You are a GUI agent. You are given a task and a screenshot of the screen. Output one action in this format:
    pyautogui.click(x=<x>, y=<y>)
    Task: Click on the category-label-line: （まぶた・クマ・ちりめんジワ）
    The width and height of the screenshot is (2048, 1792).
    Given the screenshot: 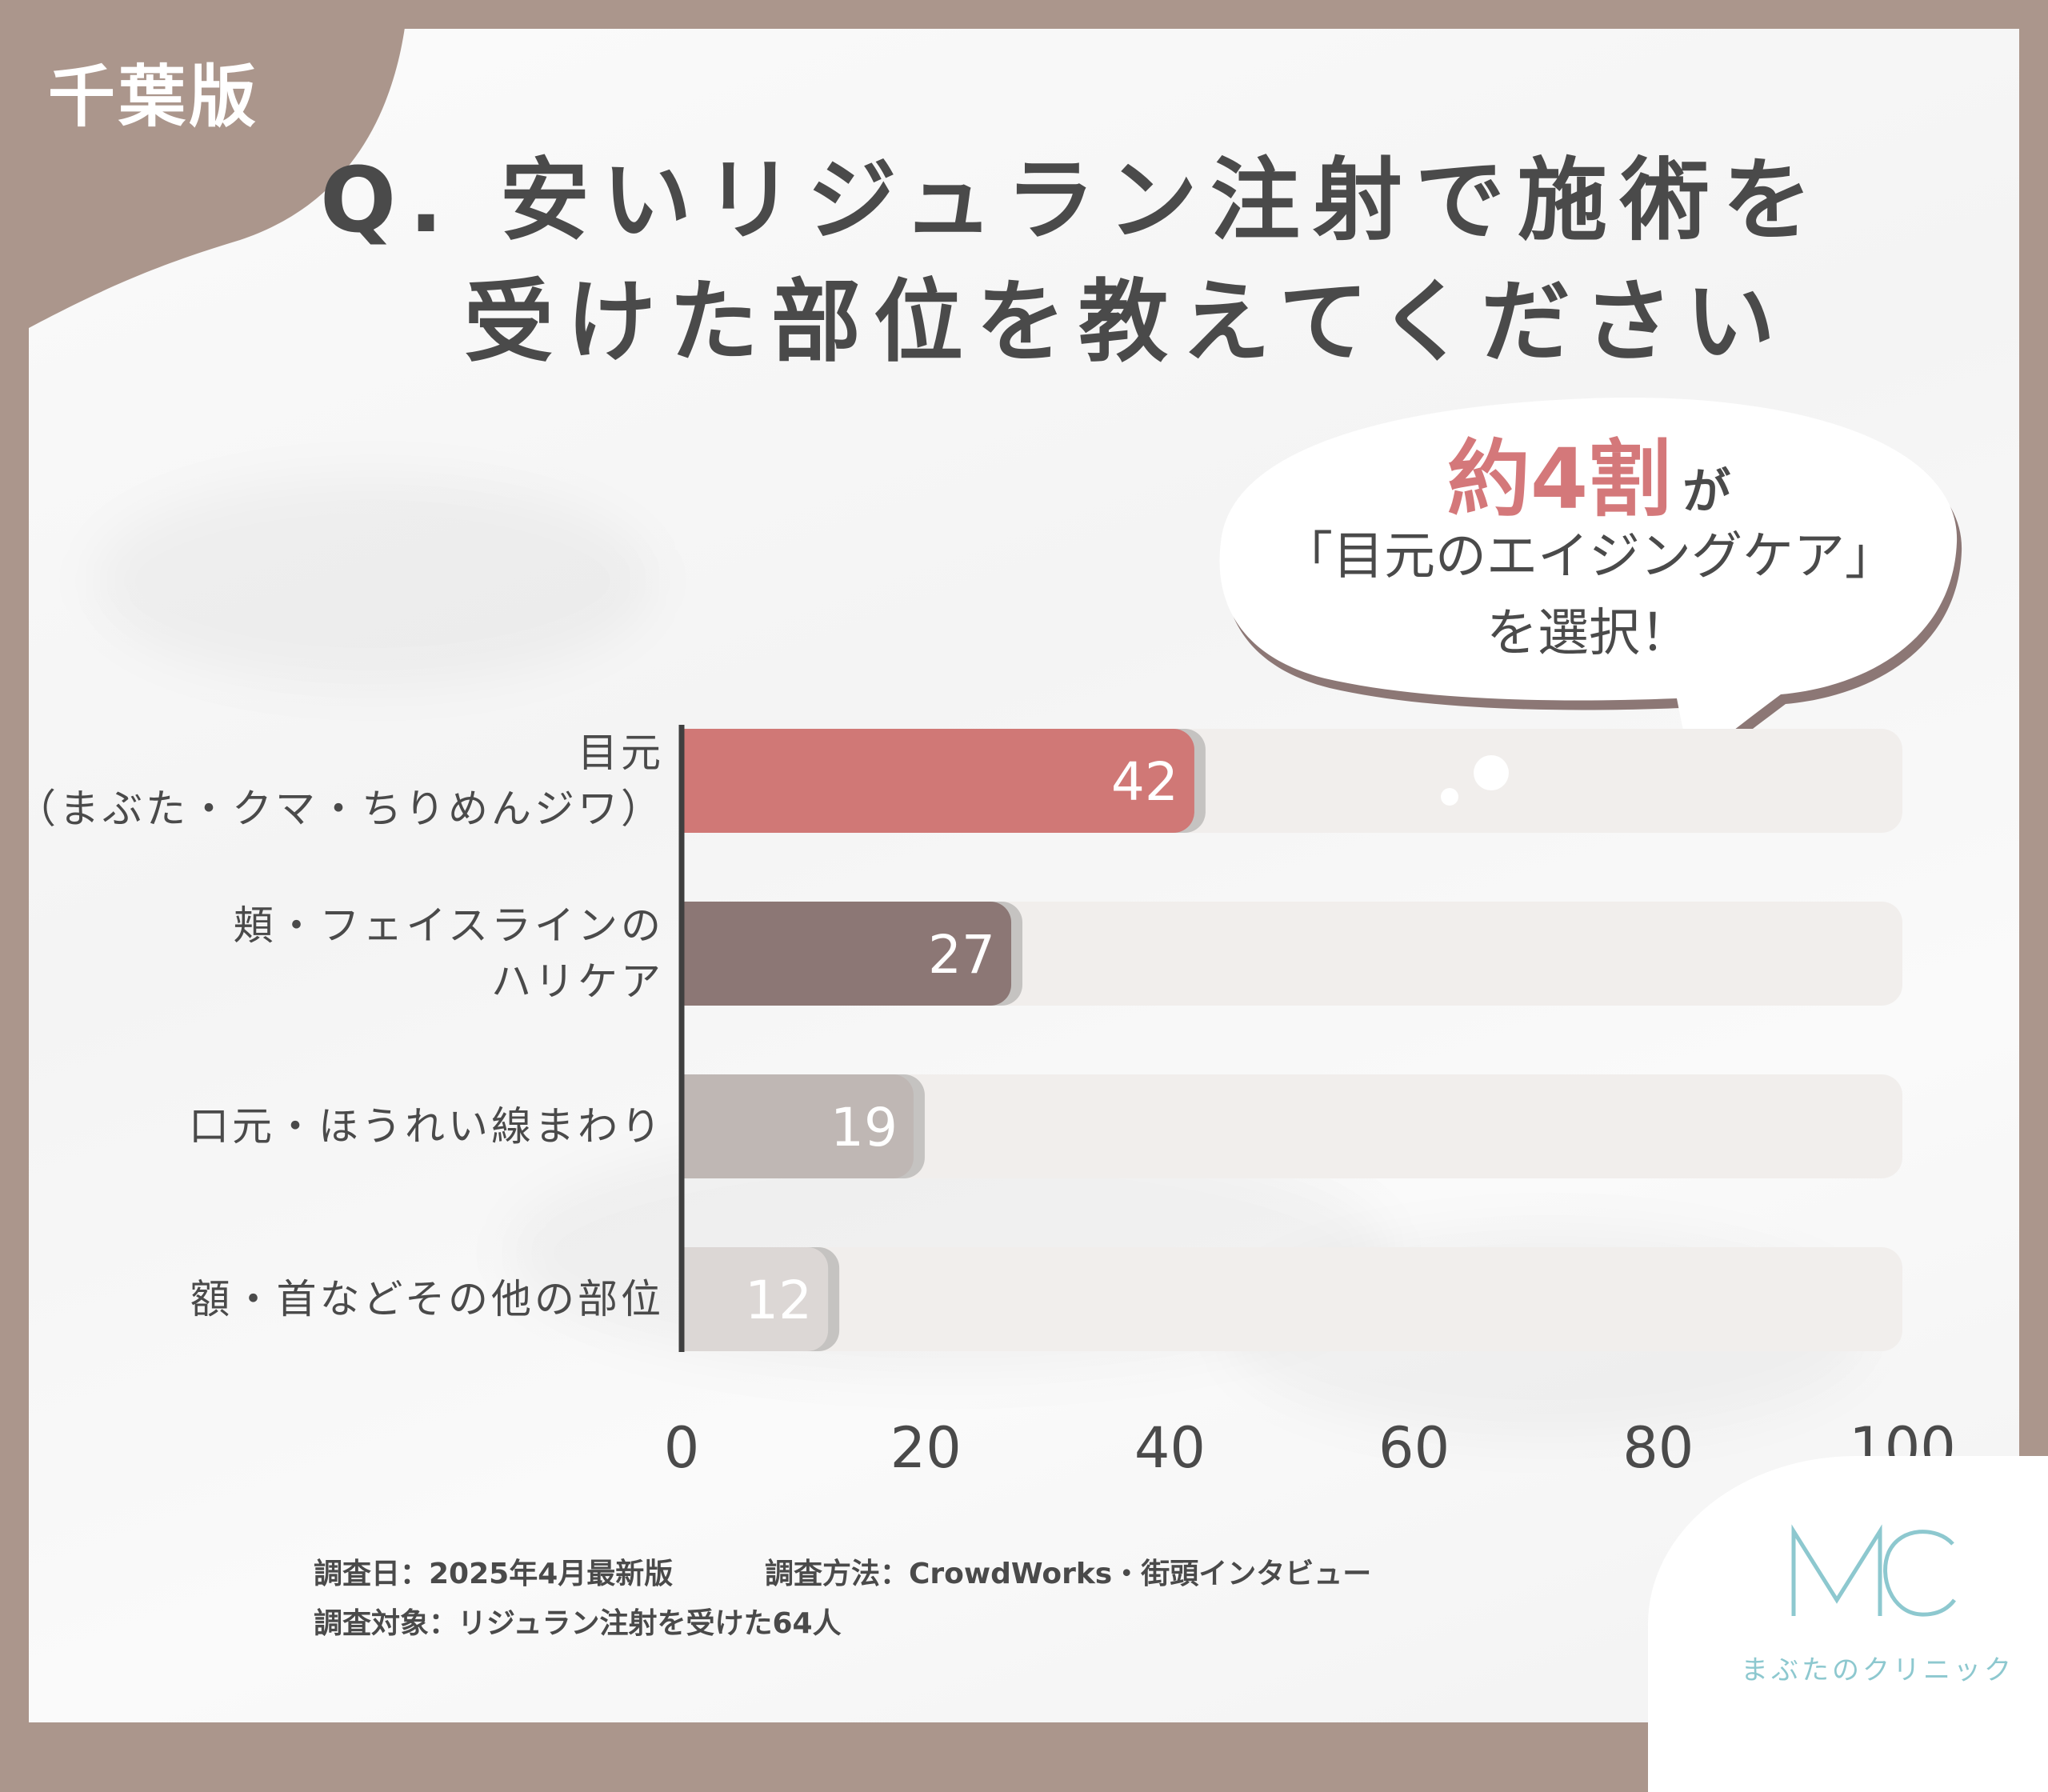 What is the action you would take?
    pyautogui.click(x=340, y=809)
    